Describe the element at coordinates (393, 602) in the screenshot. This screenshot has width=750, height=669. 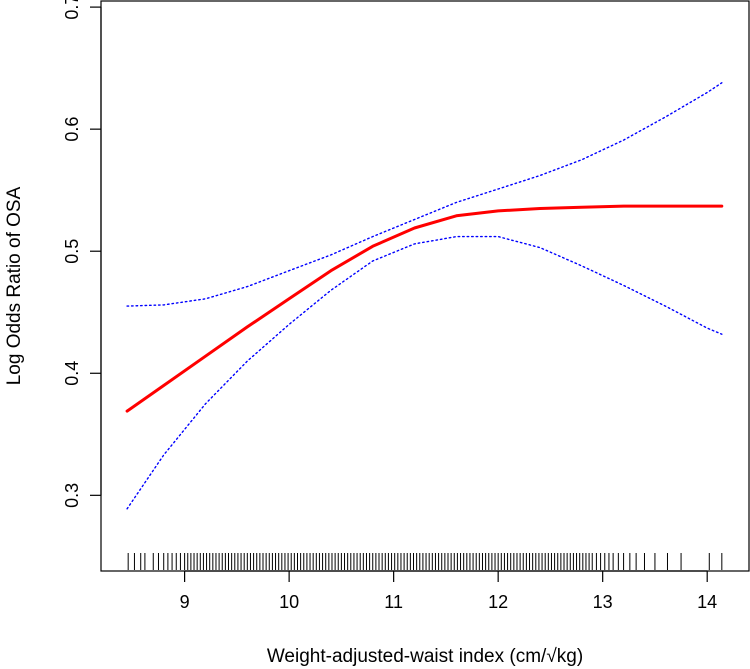
I see `x-tick-label-11: 11` at that location.